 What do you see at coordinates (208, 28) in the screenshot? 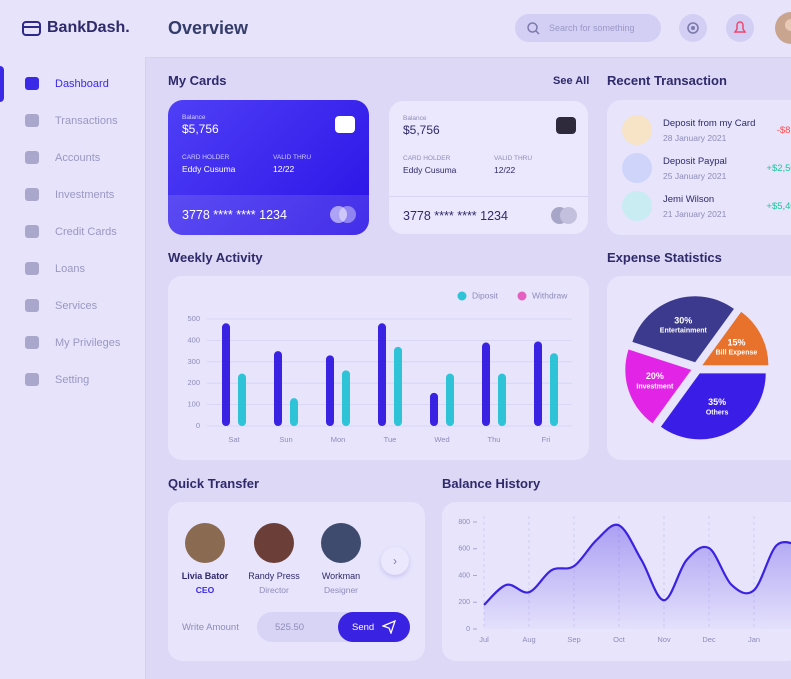
I see `page-title: Overview` at bounding box center [208, 28].